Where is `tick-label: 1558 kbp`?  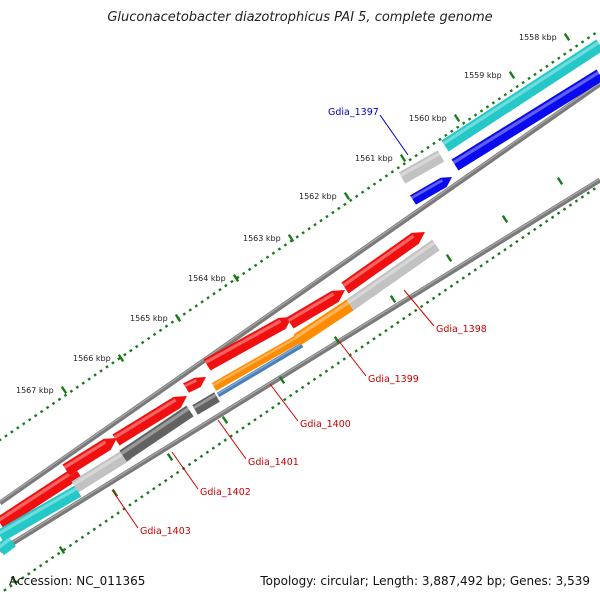 tick-label: 1558 kbp is located at coordinates (538, 37).